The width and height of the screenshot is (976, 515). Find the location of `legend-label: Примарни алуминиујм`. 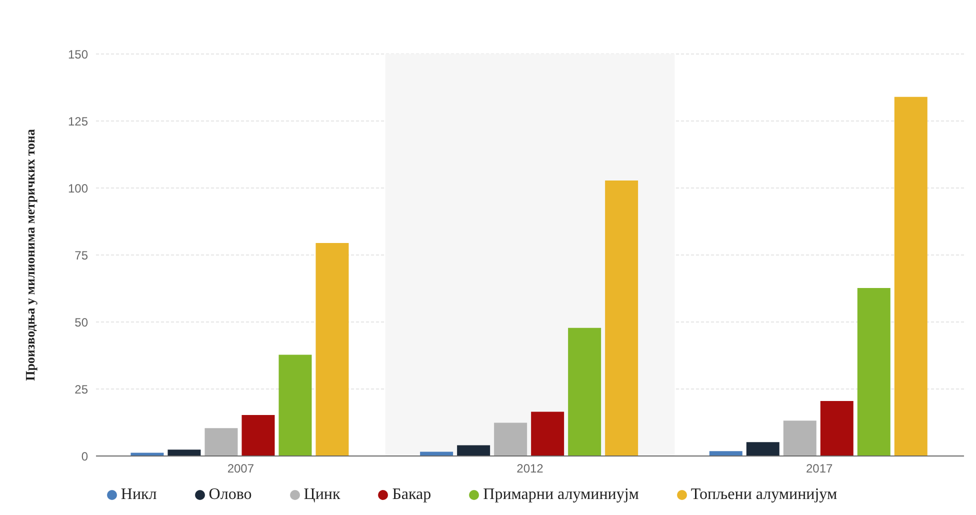

legend-label: Примарни алуминиујм is located at coordinates (561, 494).